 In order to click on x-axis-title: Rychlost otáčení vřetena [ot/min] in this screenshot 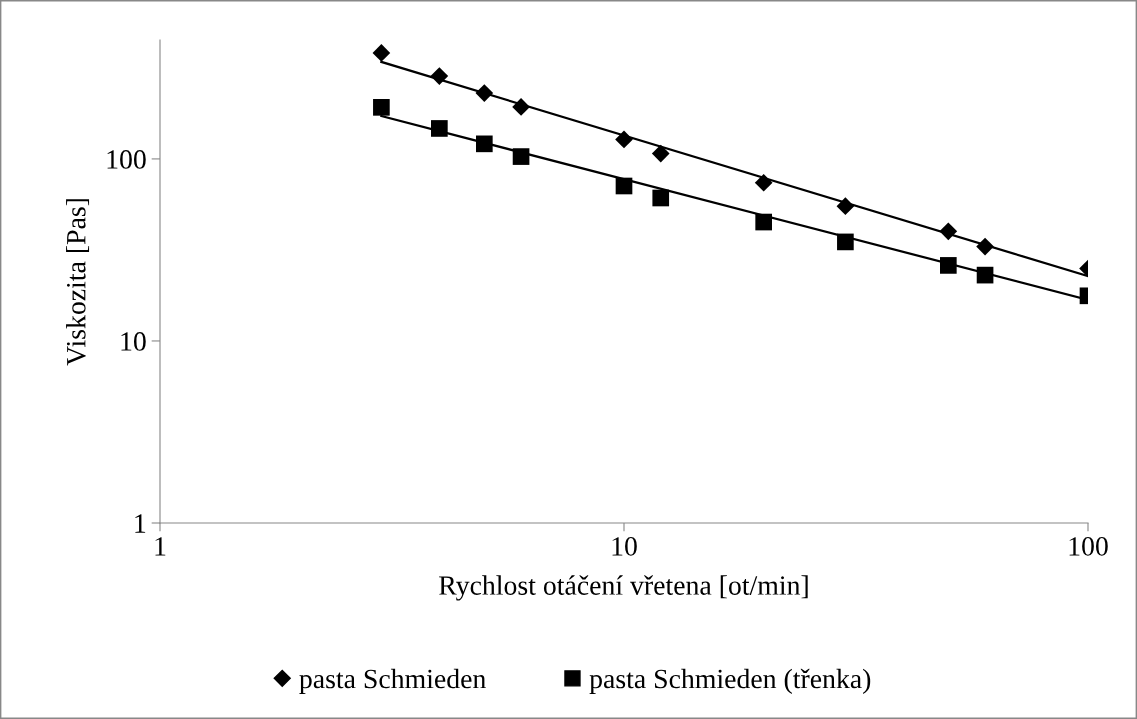, I will do `click(623, 588)`.